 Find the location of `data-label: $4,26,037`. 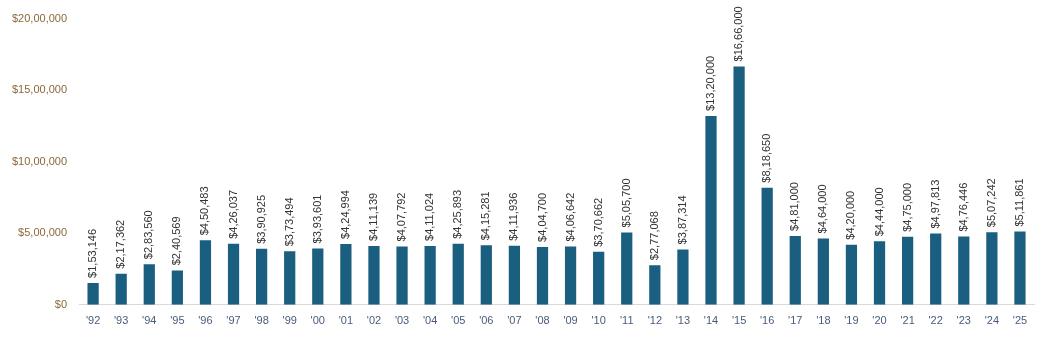

data-label: $4,26,037 is located at coordinates (232, 214).